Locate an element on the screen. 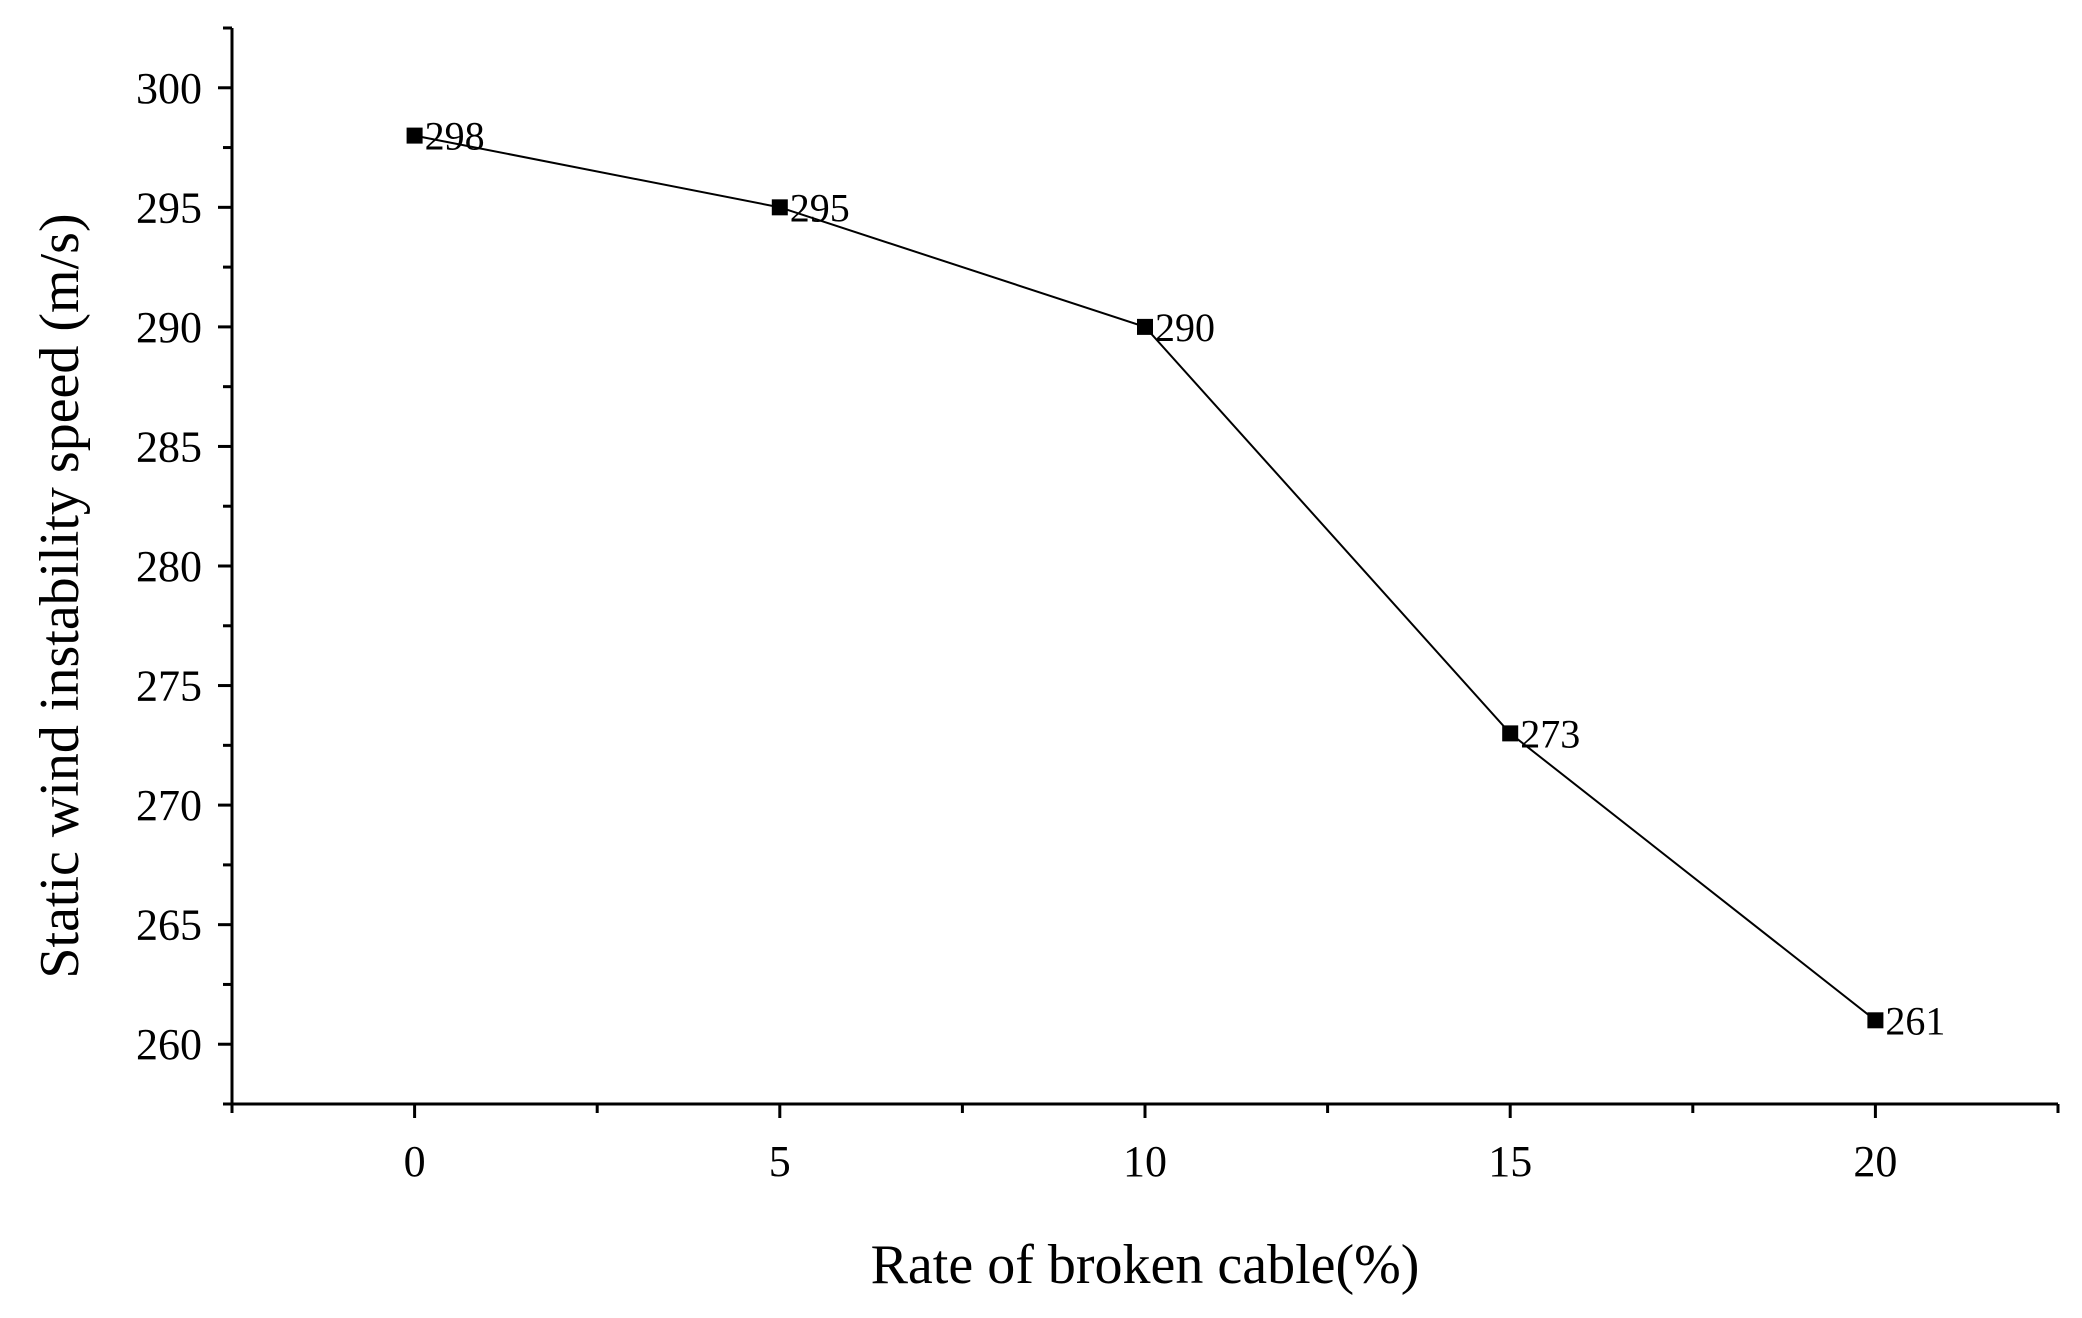 Image resolution: width=2082 pixels, height=1318 pixels. y-tick-label: 285 is located at coordinates (169, 446).